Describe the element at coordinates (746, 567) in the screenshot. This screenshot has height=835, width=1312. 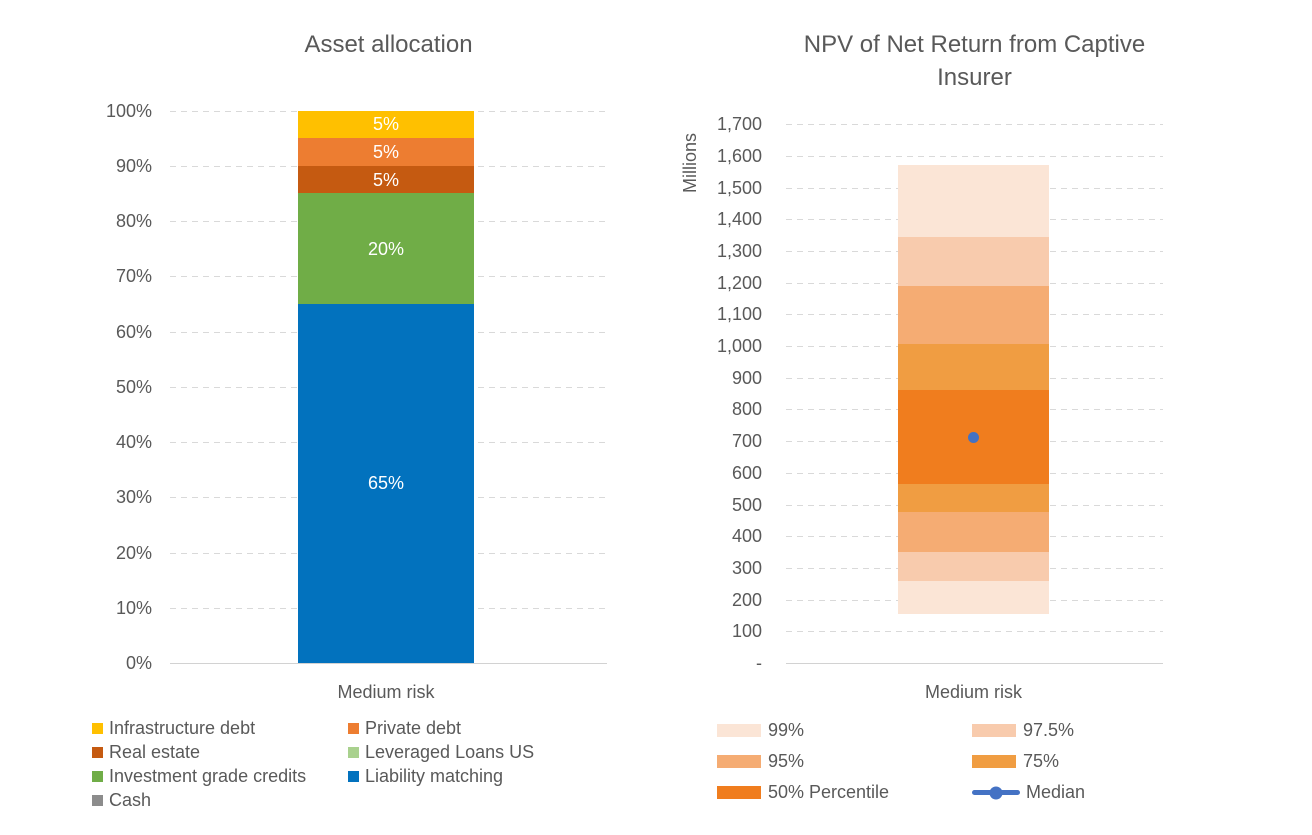
I see `right-y-tick-label: 300` at that location.